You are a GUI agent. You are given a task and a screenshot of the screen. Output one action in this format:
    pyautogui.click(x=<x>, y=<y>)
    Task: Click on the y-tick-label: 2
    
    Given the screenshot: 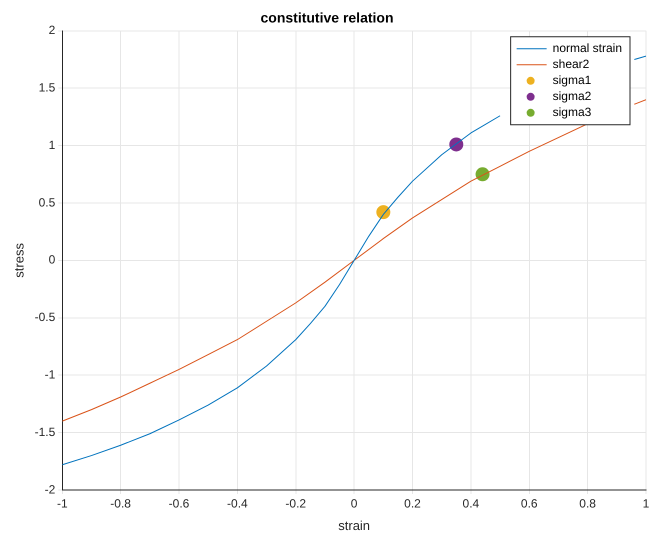 What is the action you would take?
    pyautogui.click(x=52, y=30)
    